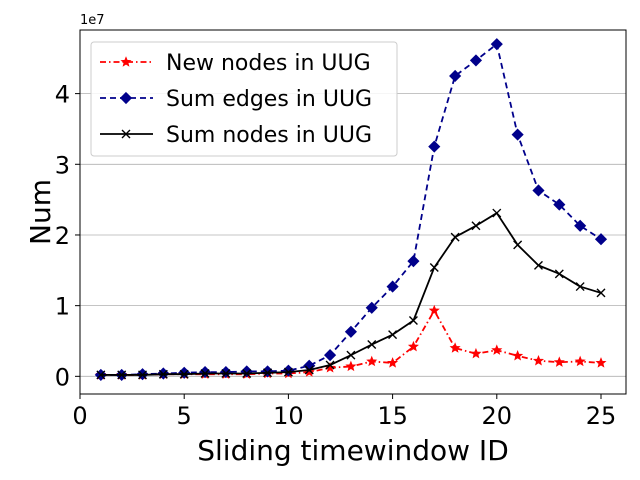 The height and width of the screenshot is (480, 640). What do you see at coordinates (62, 377) in the screenshot?
I see `y-tick-label: 0` at bounding box center [62, 377].